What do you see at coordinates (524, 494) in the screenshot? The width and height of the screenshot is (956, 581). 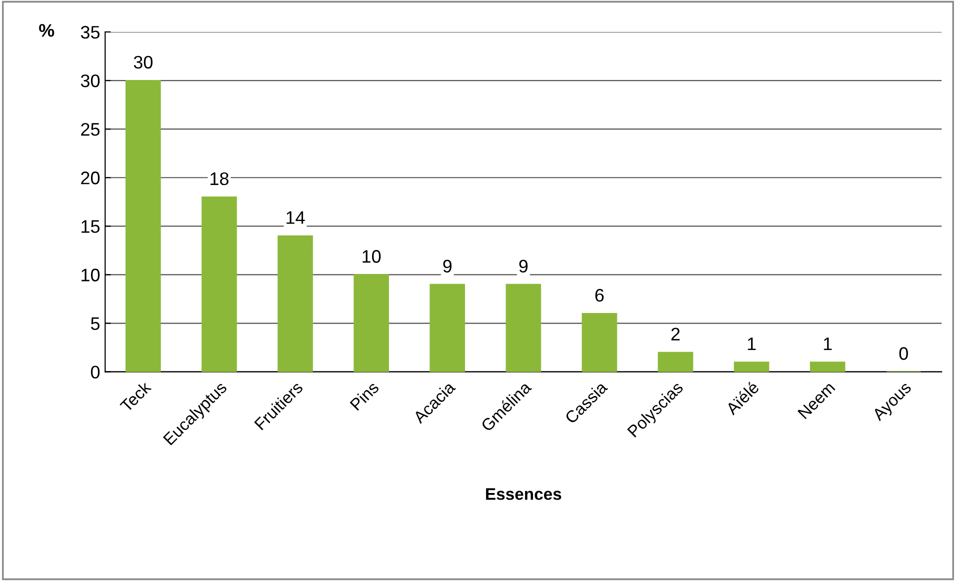 I see `x-axis-title: Essences` at bounding box center [524, 494].